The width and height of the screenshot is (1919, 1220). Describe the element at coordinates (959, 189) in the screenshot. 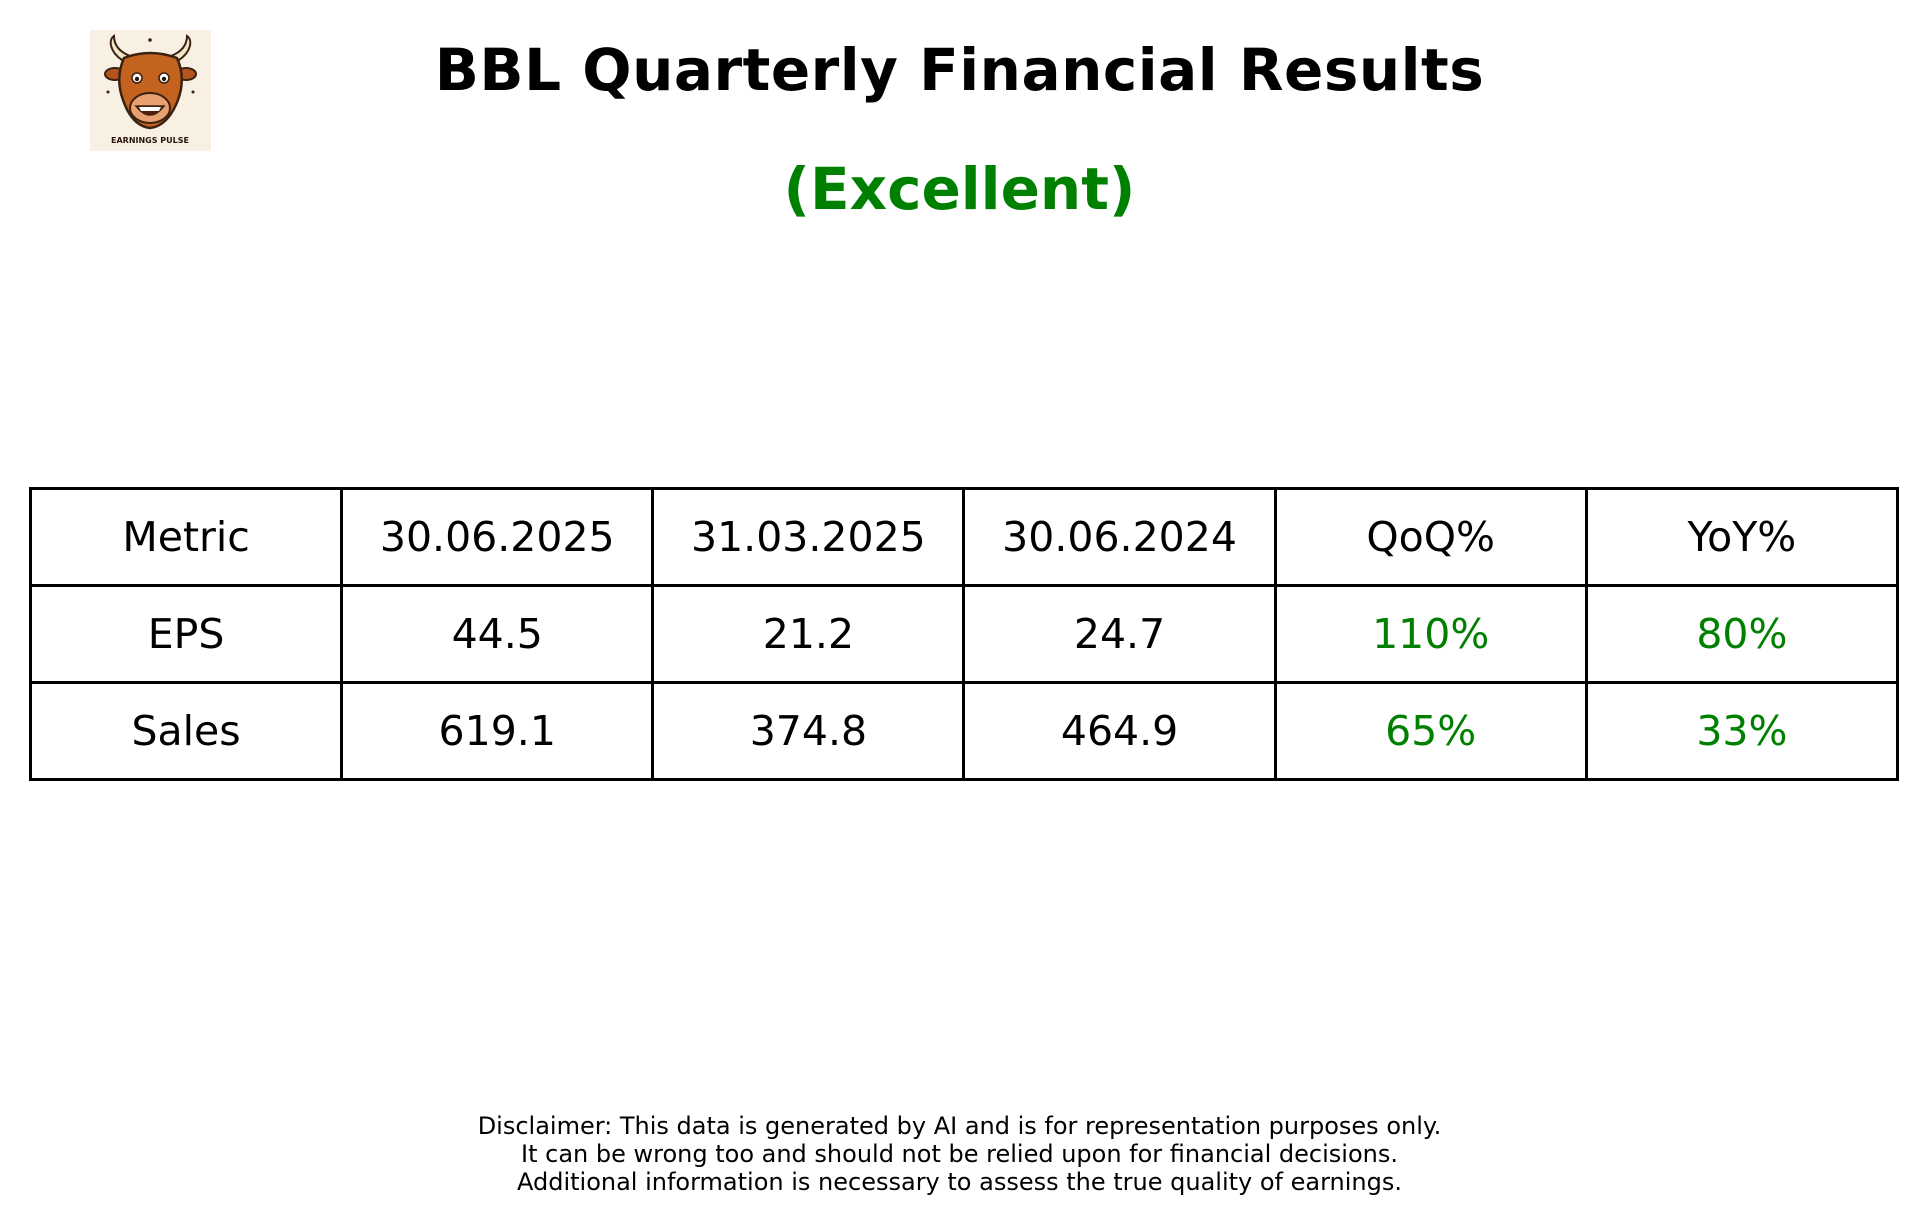

I see `rating-label: (Excellent)` at that location.